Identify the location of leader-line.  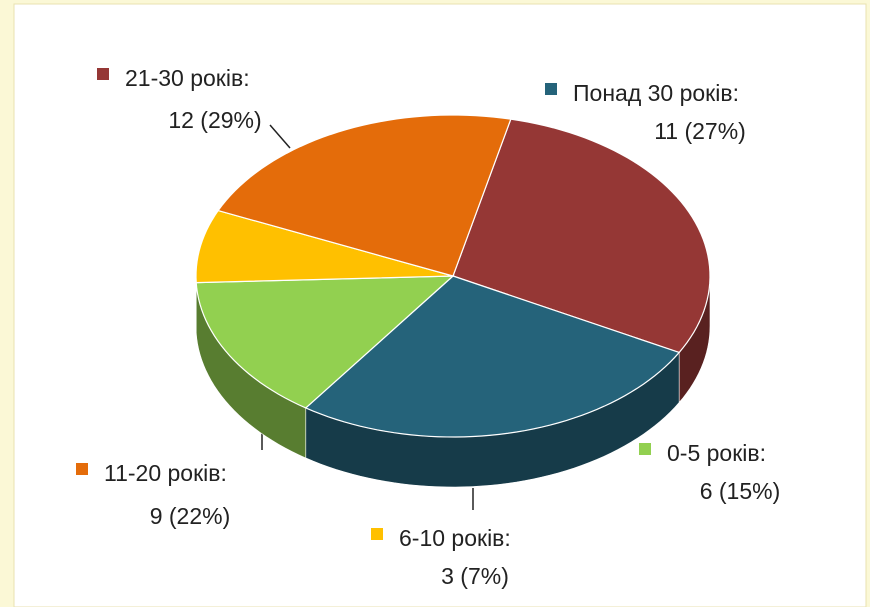
(280, 136).